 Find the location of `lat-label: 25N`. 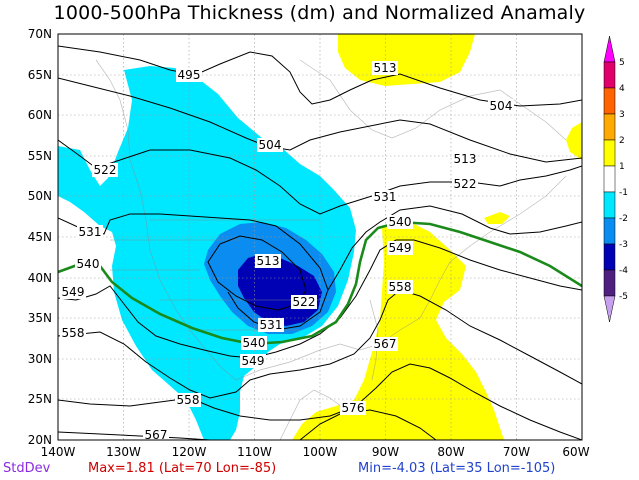

lat-label: 25N is located at coordinates (40, 399).